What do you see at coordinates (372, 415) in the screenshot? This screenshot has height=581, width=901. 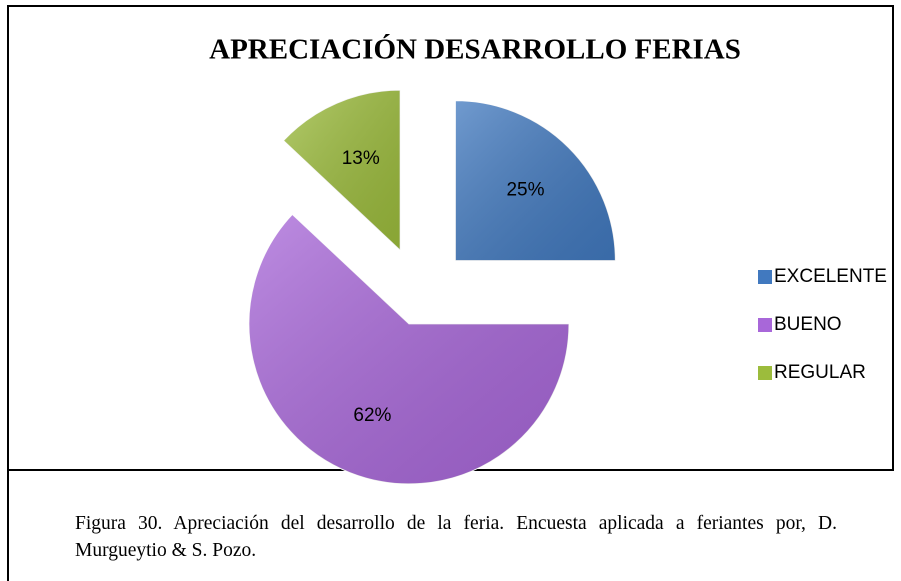 I see `data-label: 62%` at bounding box center [372, 415].